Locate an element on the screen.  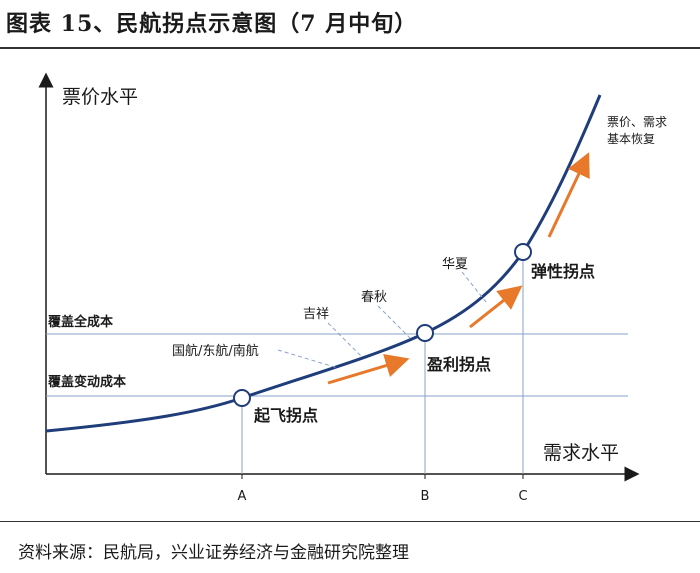
x-tick-b: B is located at coordinates (425, 496).